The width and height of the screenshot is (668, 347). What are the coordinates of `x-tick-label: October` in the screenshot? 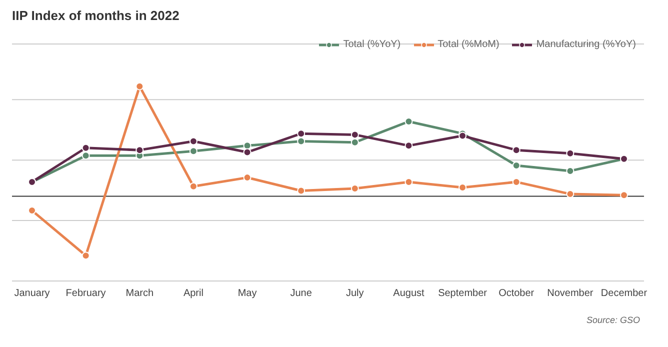 It's located at (516, 294).